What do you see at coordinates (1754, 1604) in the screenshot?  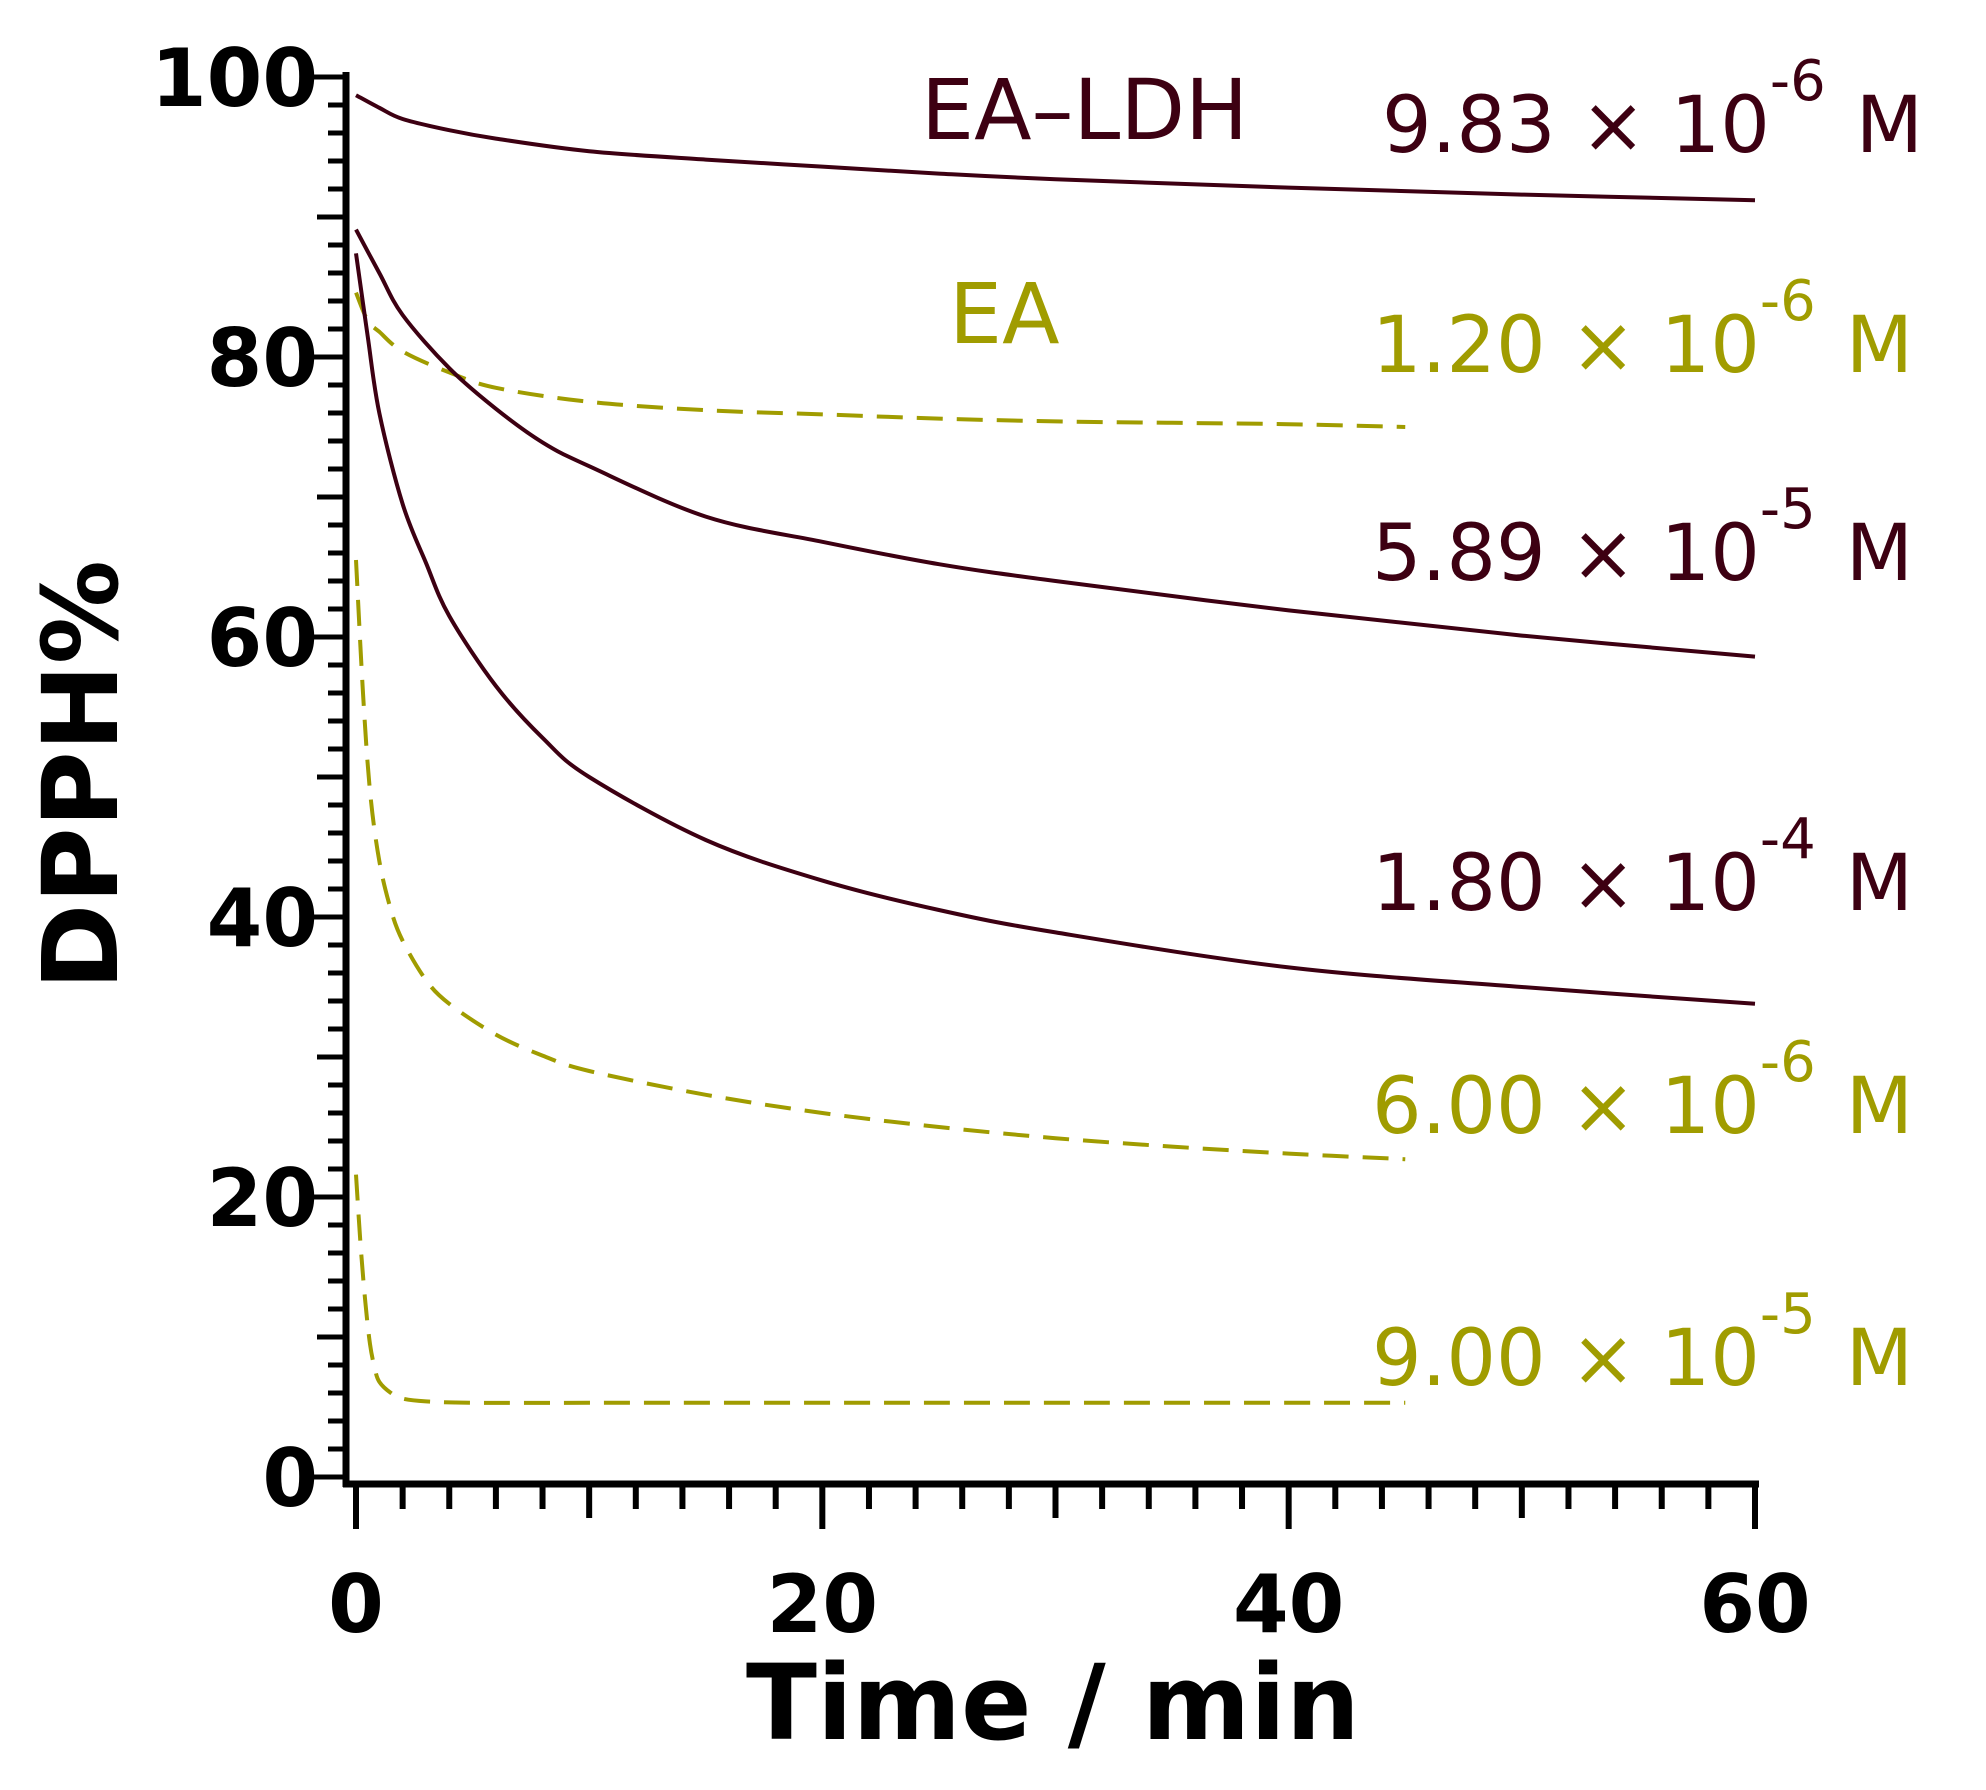 I see `x-tick-label: 60` at bounding box center [1754, 1604].